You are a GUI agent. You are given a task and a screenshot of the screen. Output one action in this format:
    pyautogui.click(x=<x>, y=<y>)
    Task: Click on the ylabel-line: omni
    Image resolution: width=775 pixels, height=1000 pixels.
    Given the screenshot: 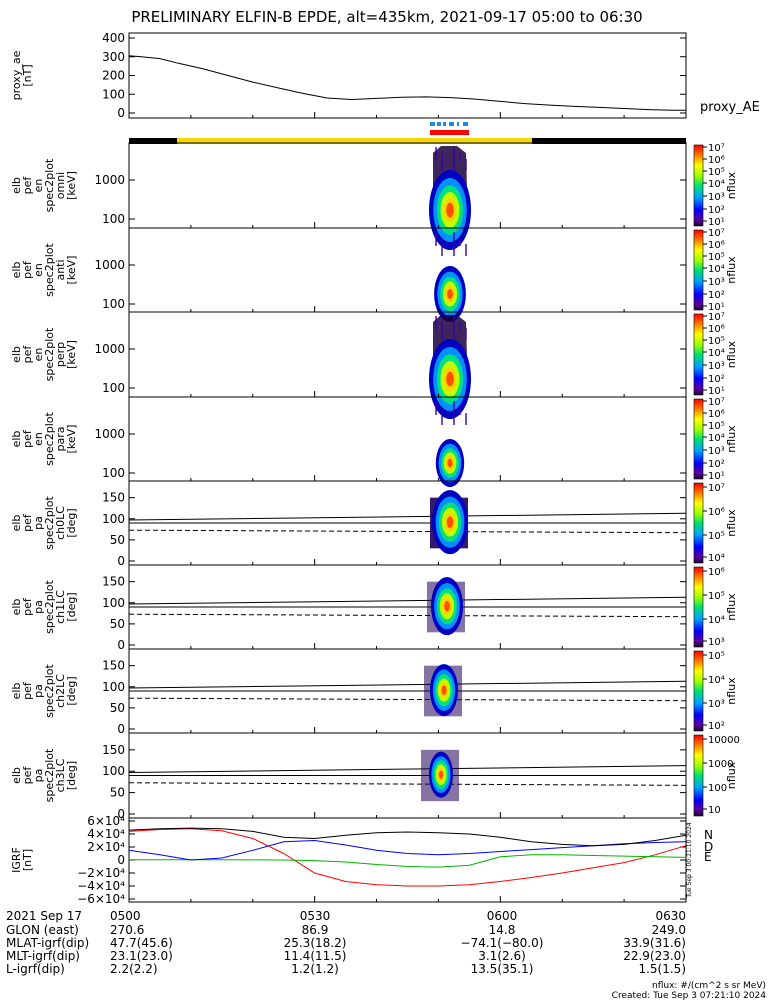 What is the action you would take?
    pyautogui.click(x=60, y=185)
    